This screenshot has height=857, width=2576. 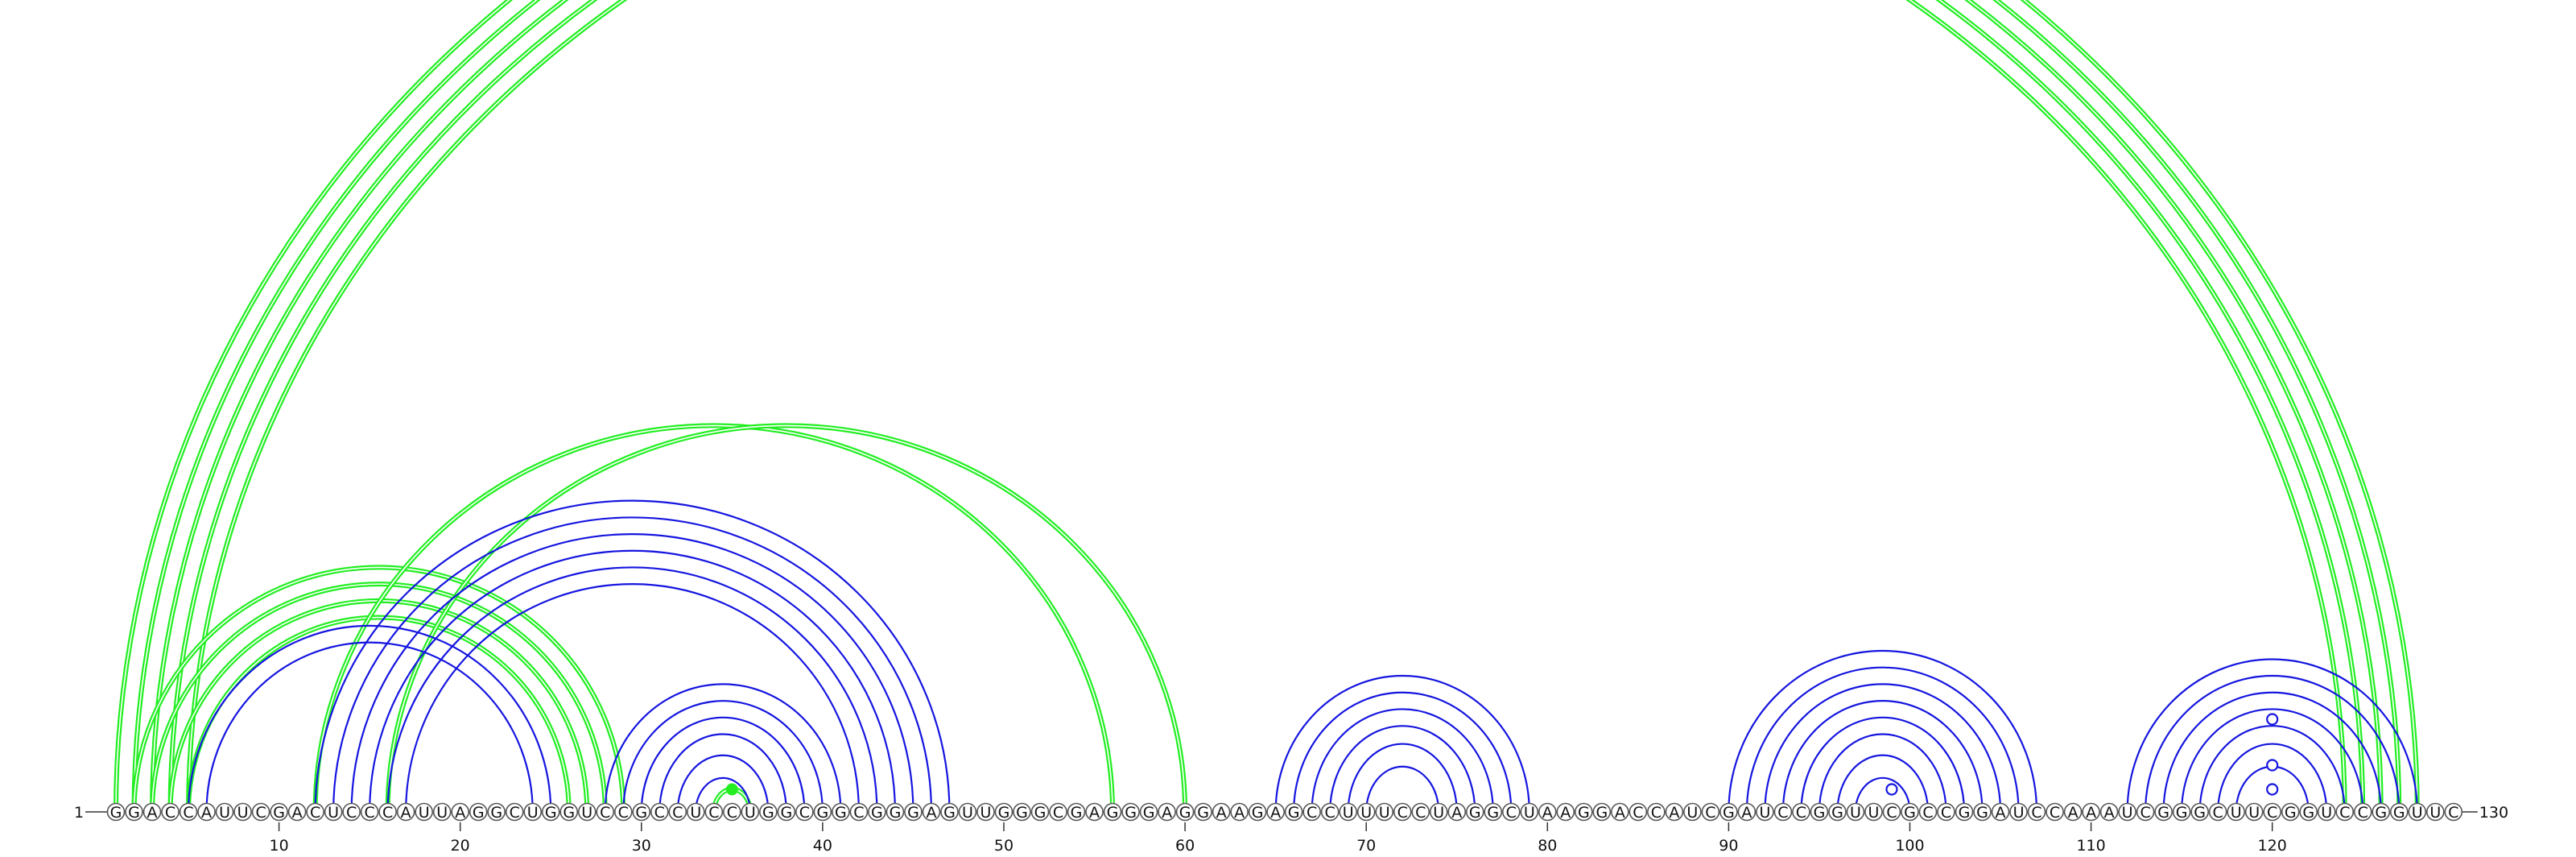 What do you see at coordinates (877, 812) in the screenshot?
I see `nucleotide-43: G` at bounding box center [877, 812].